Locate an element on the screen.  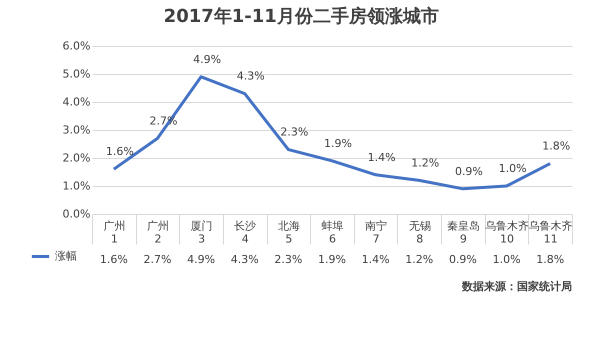
text: 1.4% is located at coordinates (382, 157).